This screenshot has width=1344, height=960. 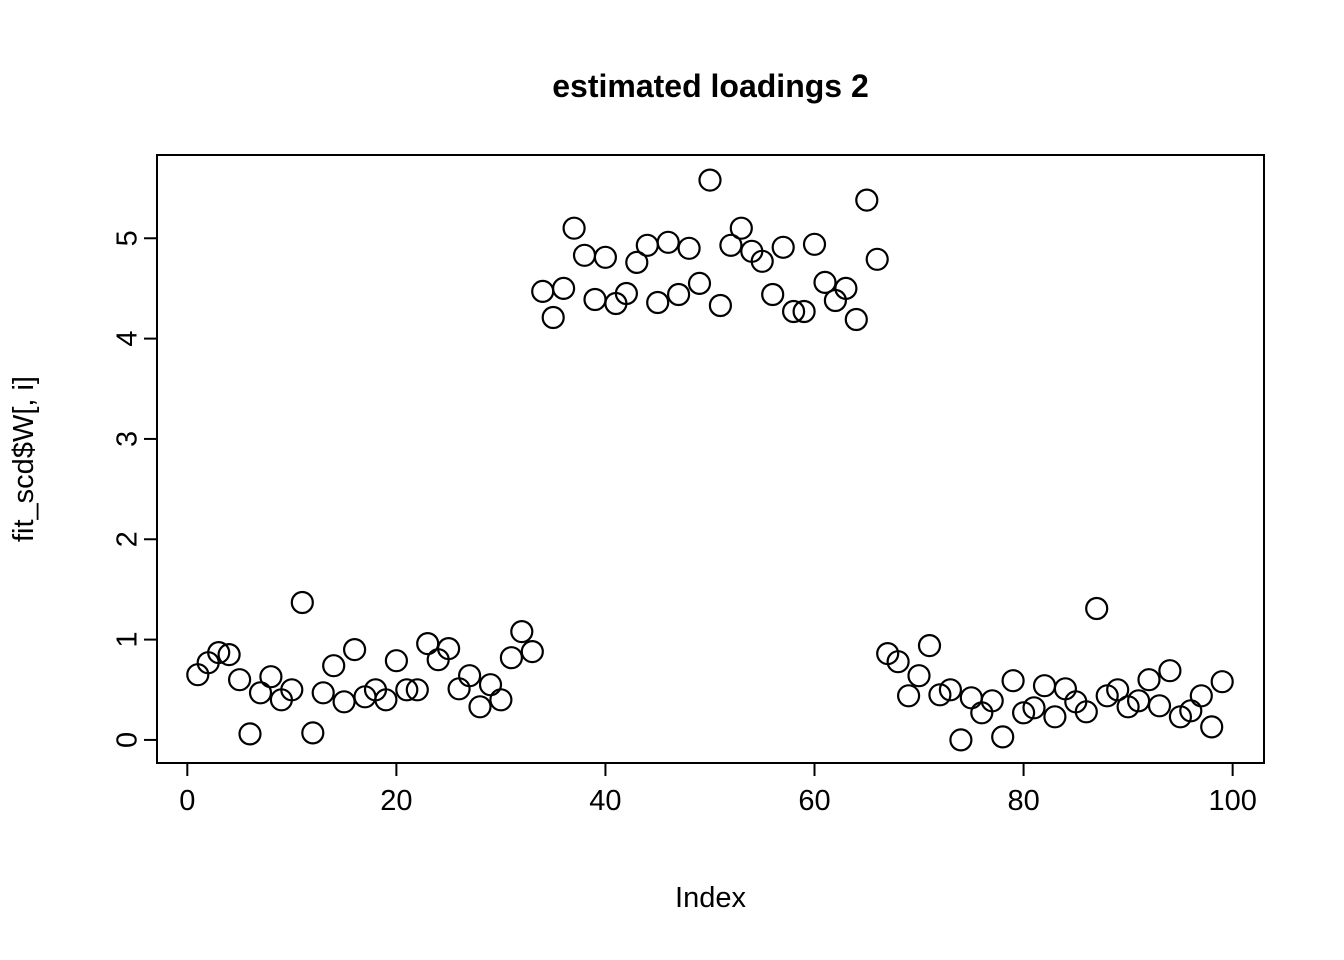 I want to click on x-axis-label: Index, so click(x=710, y=898).